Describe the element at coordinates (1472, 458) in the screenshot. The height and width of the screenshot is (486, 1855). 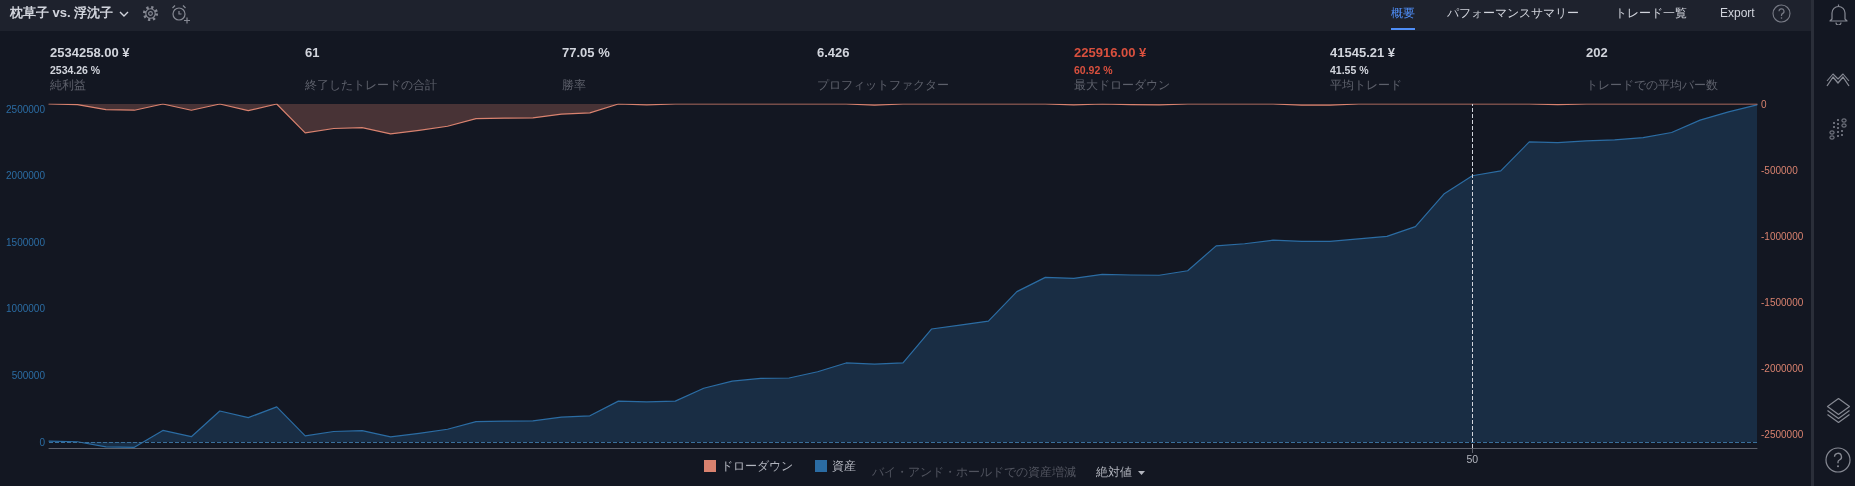
I see `x-tick-label: 50` at that location.